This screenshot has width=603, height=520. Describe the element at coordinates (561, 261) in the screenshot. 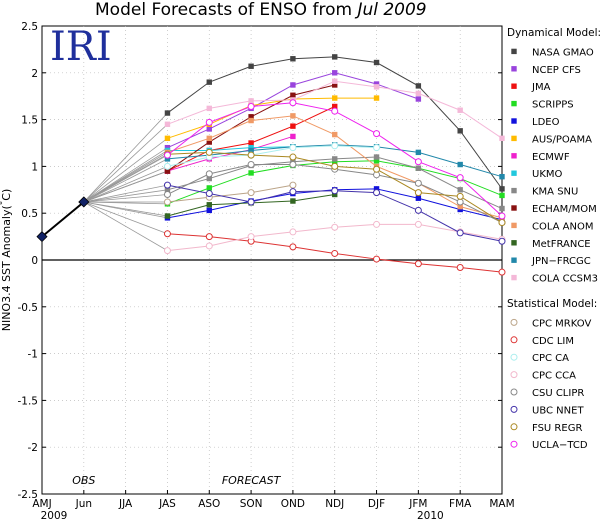

I see `legend-label-jpn-frcgc: JPN−FRCGC` at that location.